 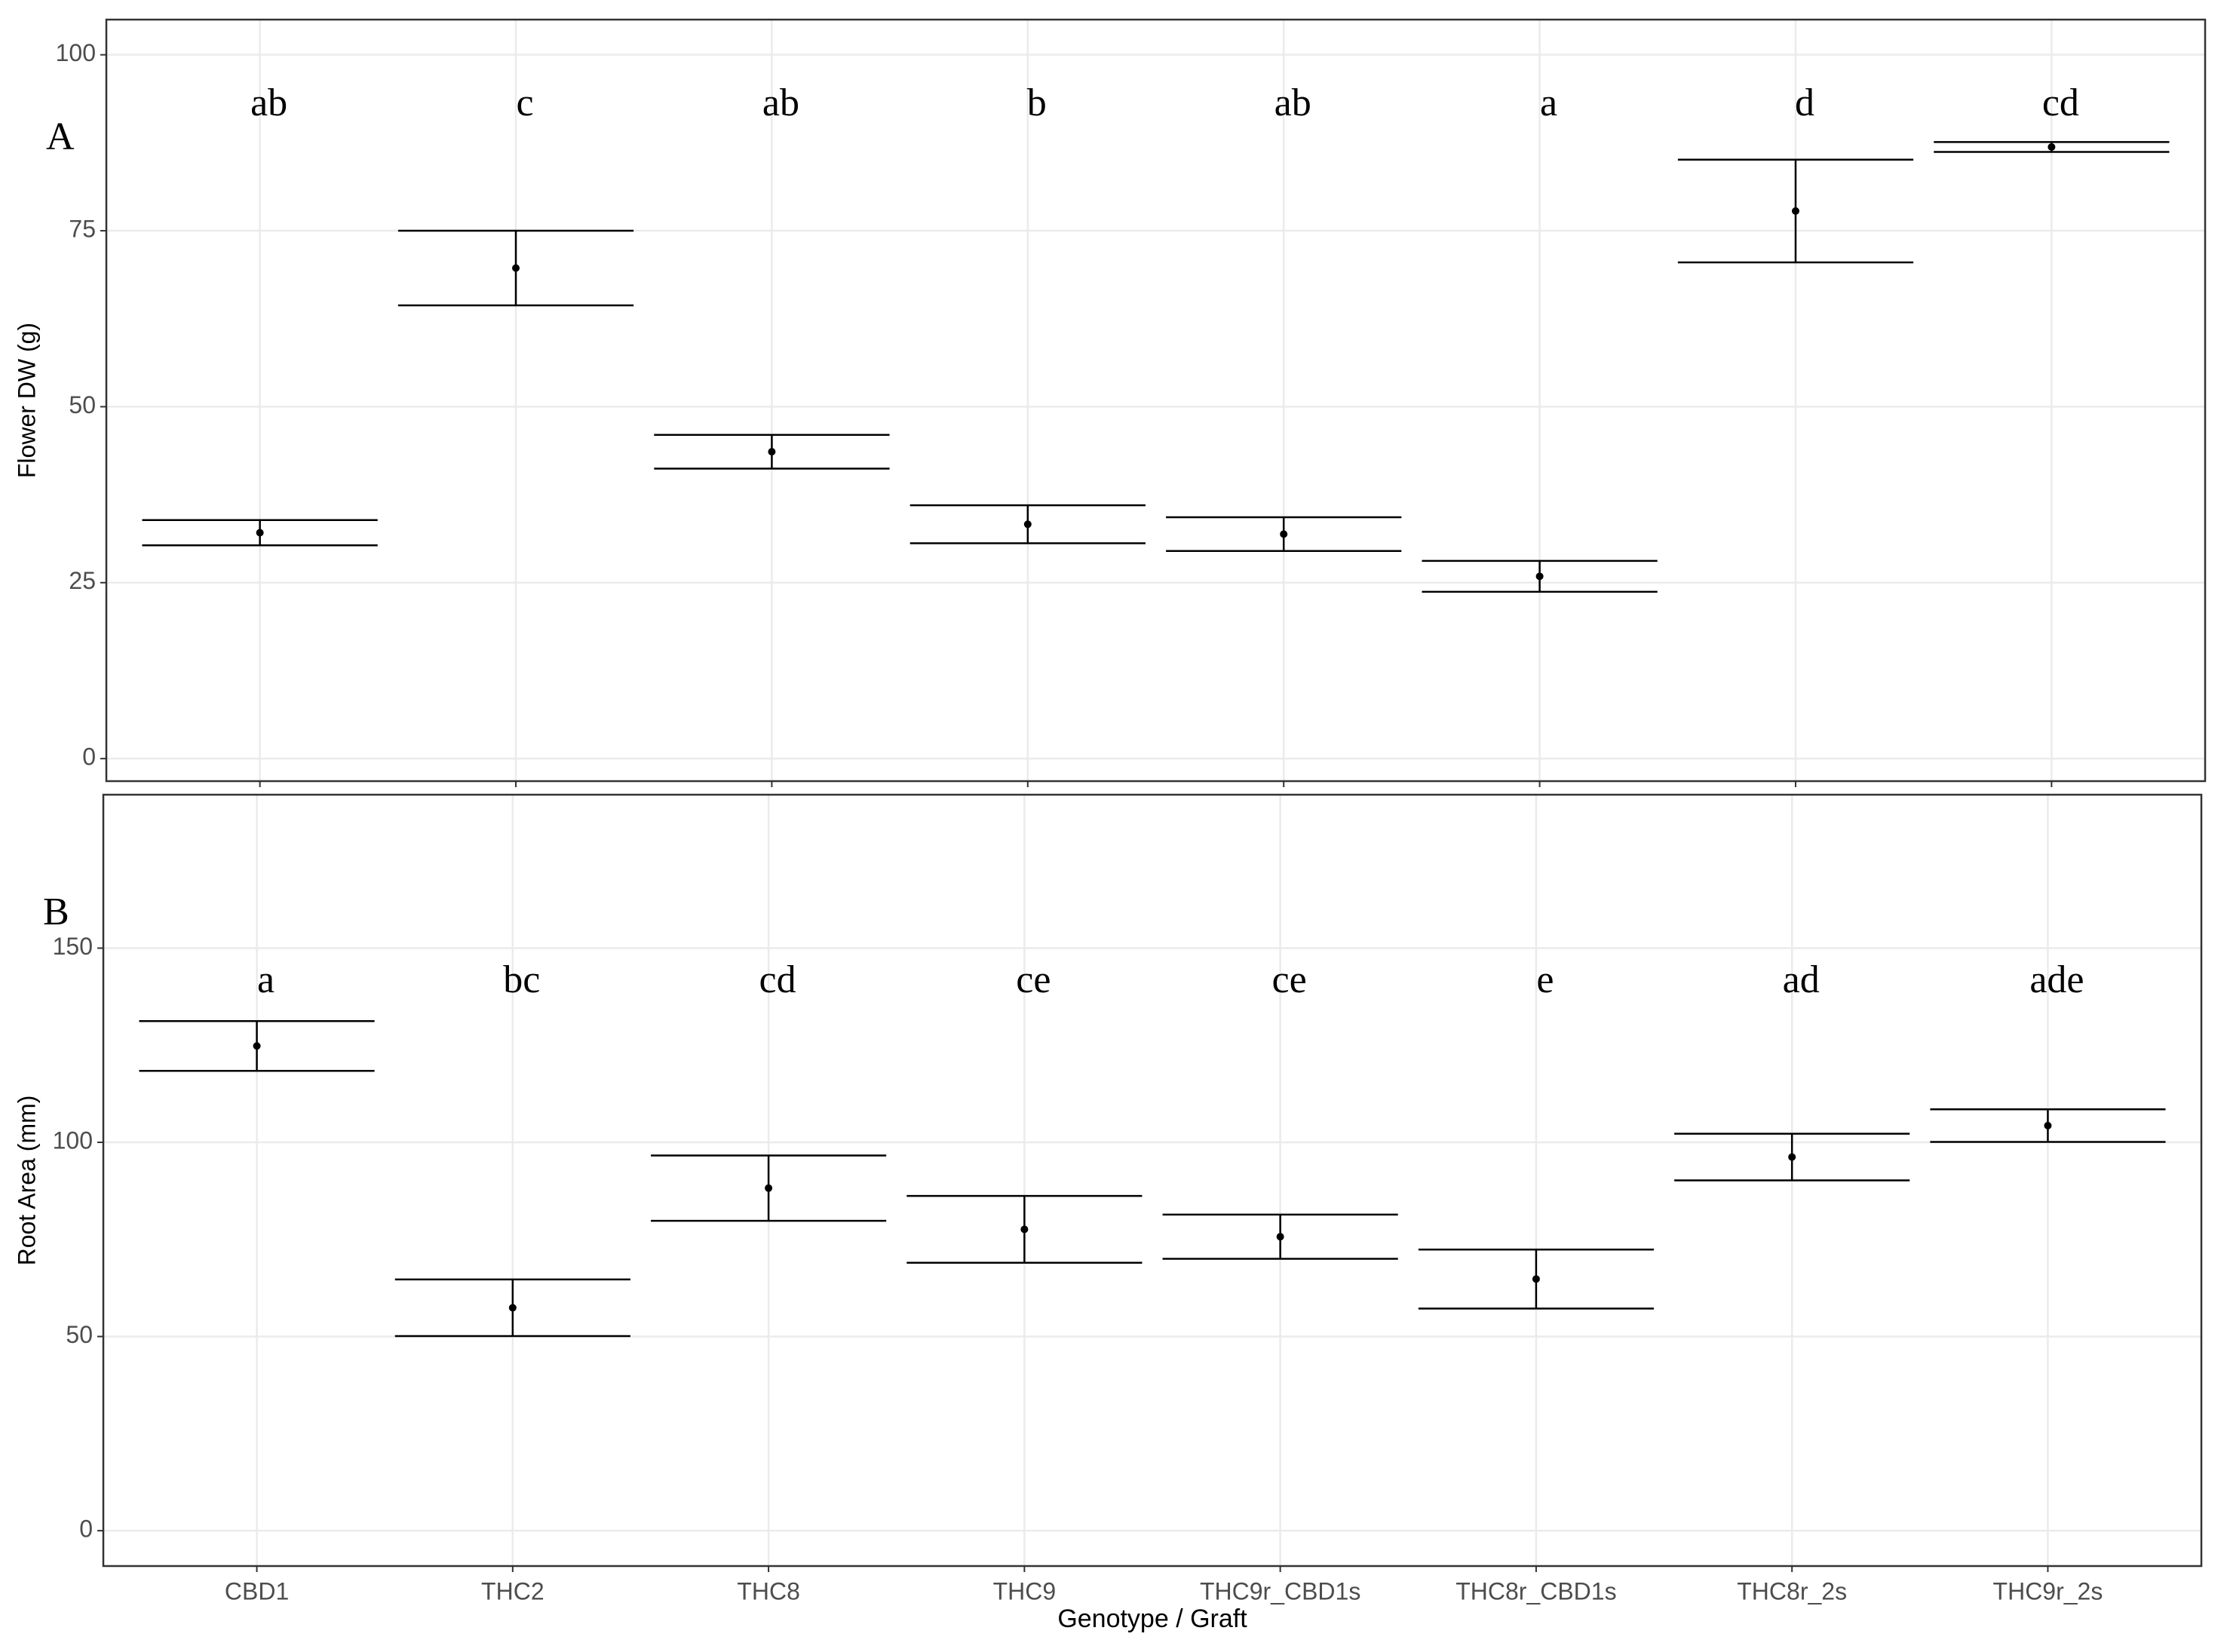 What do you see at coordinates (1536, 1590) in the screenshot?
I see `x-tick-label: THC8r_CBD1s` at bounding box center [1536, 1590].